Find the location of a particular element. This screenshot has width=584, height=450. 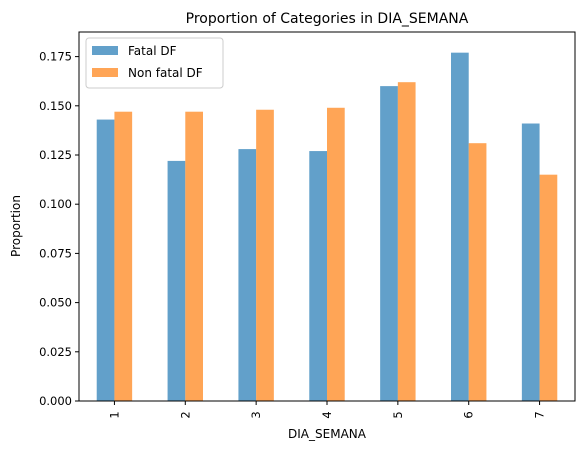

y-tick-label: 0.150 is located at coordinates (55, 106).